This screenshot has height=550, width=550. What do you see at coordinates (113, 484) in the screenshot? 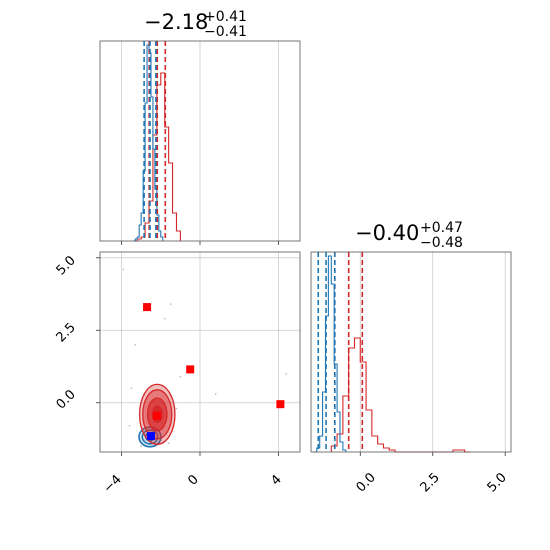
I see `x-tick-label-neg4: −4` at bounding box center [113, 484].